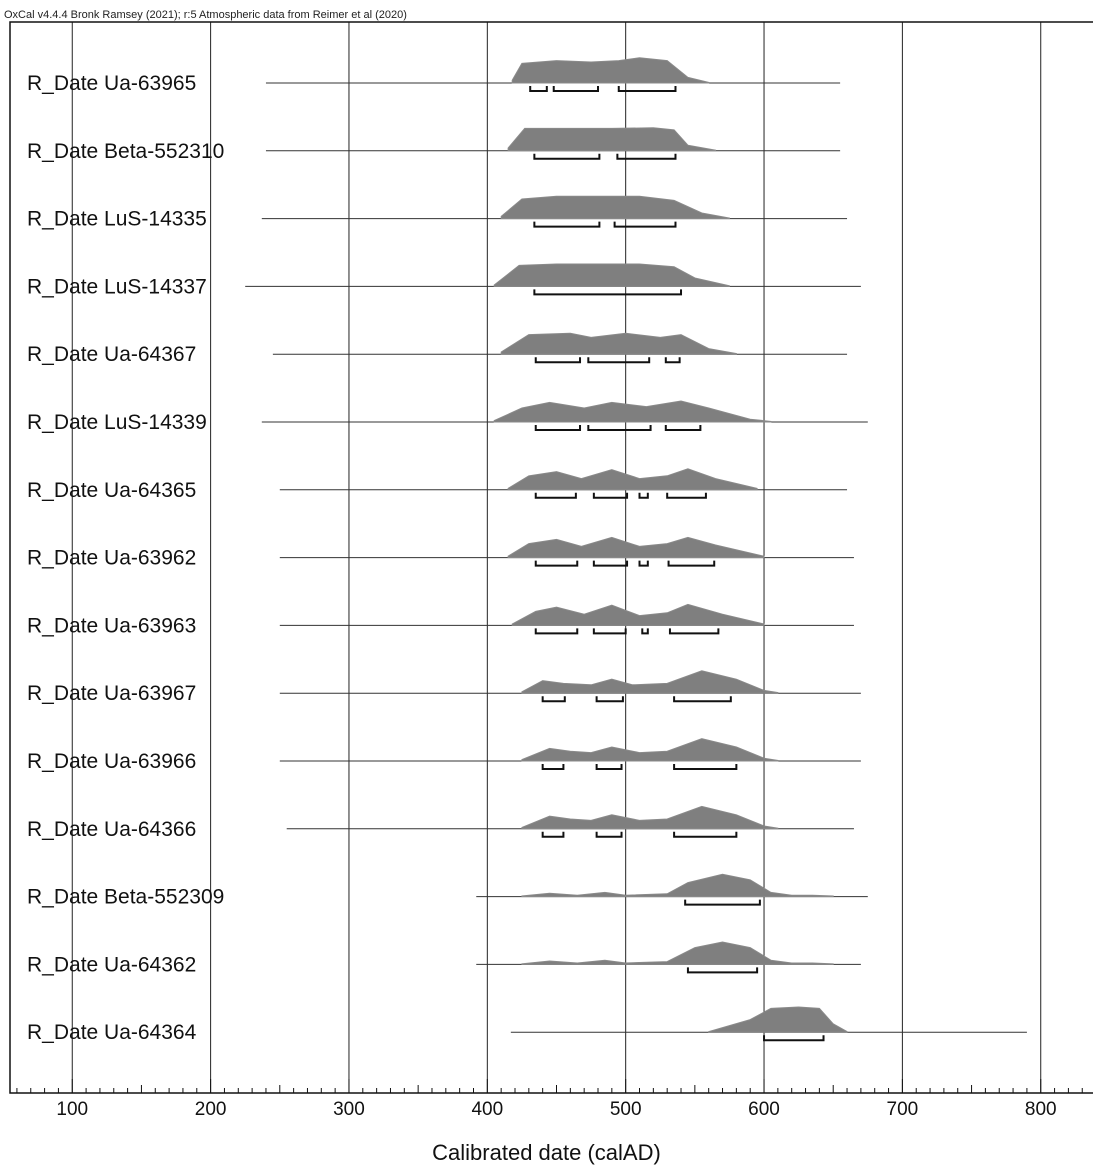 This screenshot has height=1169, width=1093. What do you see at coordinates (444, 755) in the screenshot?
I see `series-row: R_Date Ua-63966` at bounding box center [444, 755].